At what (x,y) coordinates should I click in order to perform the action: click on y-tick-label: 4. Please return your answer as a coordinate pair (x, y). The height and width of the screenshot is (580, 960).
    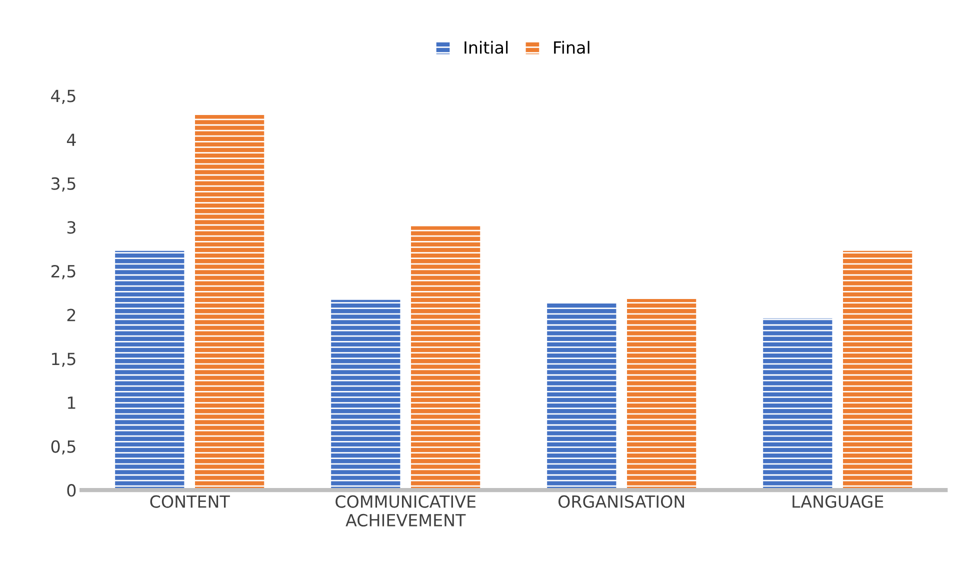
    Looking at the image, I should click on (71, 140).